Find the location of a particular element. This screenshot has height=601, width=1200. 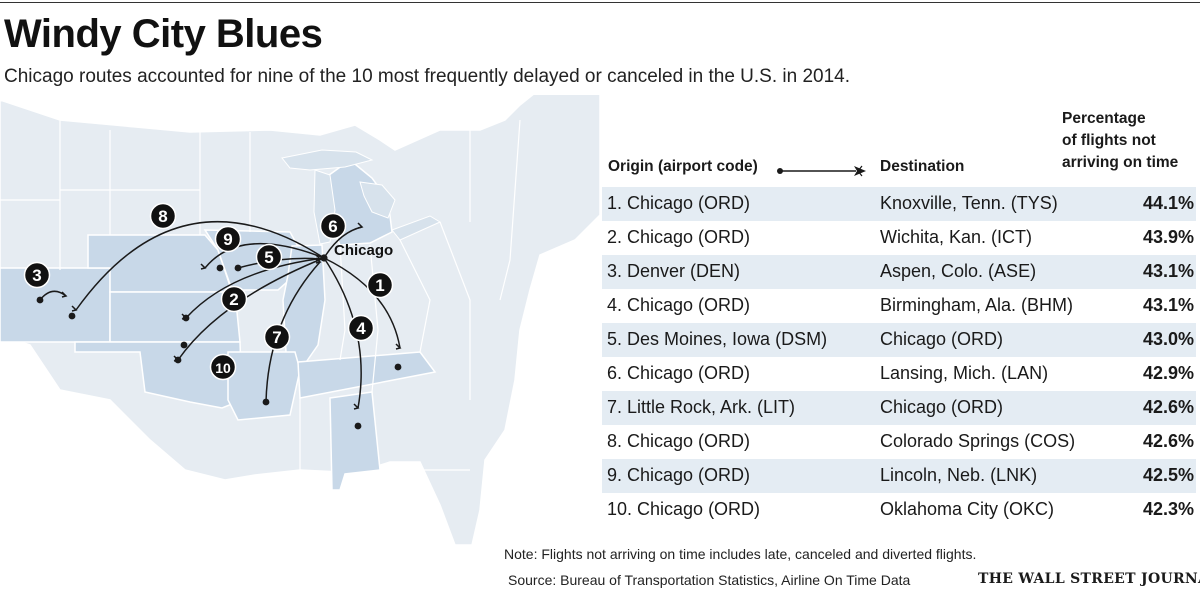

route-marker: 4 is located at coordinates (361, 328).